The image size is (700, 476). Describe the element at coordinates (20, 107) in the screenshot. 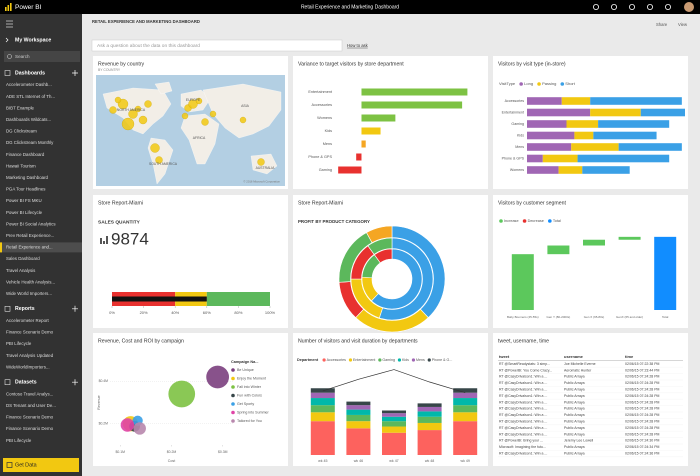

I see `nav-item: BIBT Example` at that location.